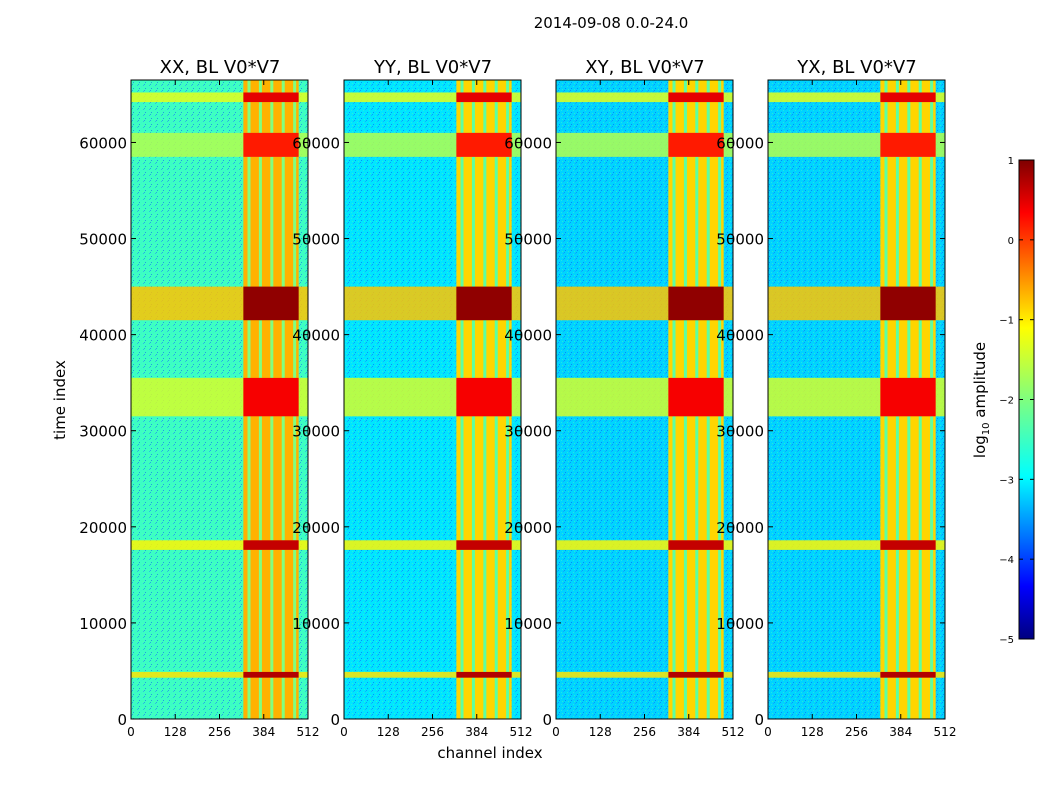 This screenshot has width=1050, height=800. I want to click on colorbar-tick-label: 0, so click(1011, 241).